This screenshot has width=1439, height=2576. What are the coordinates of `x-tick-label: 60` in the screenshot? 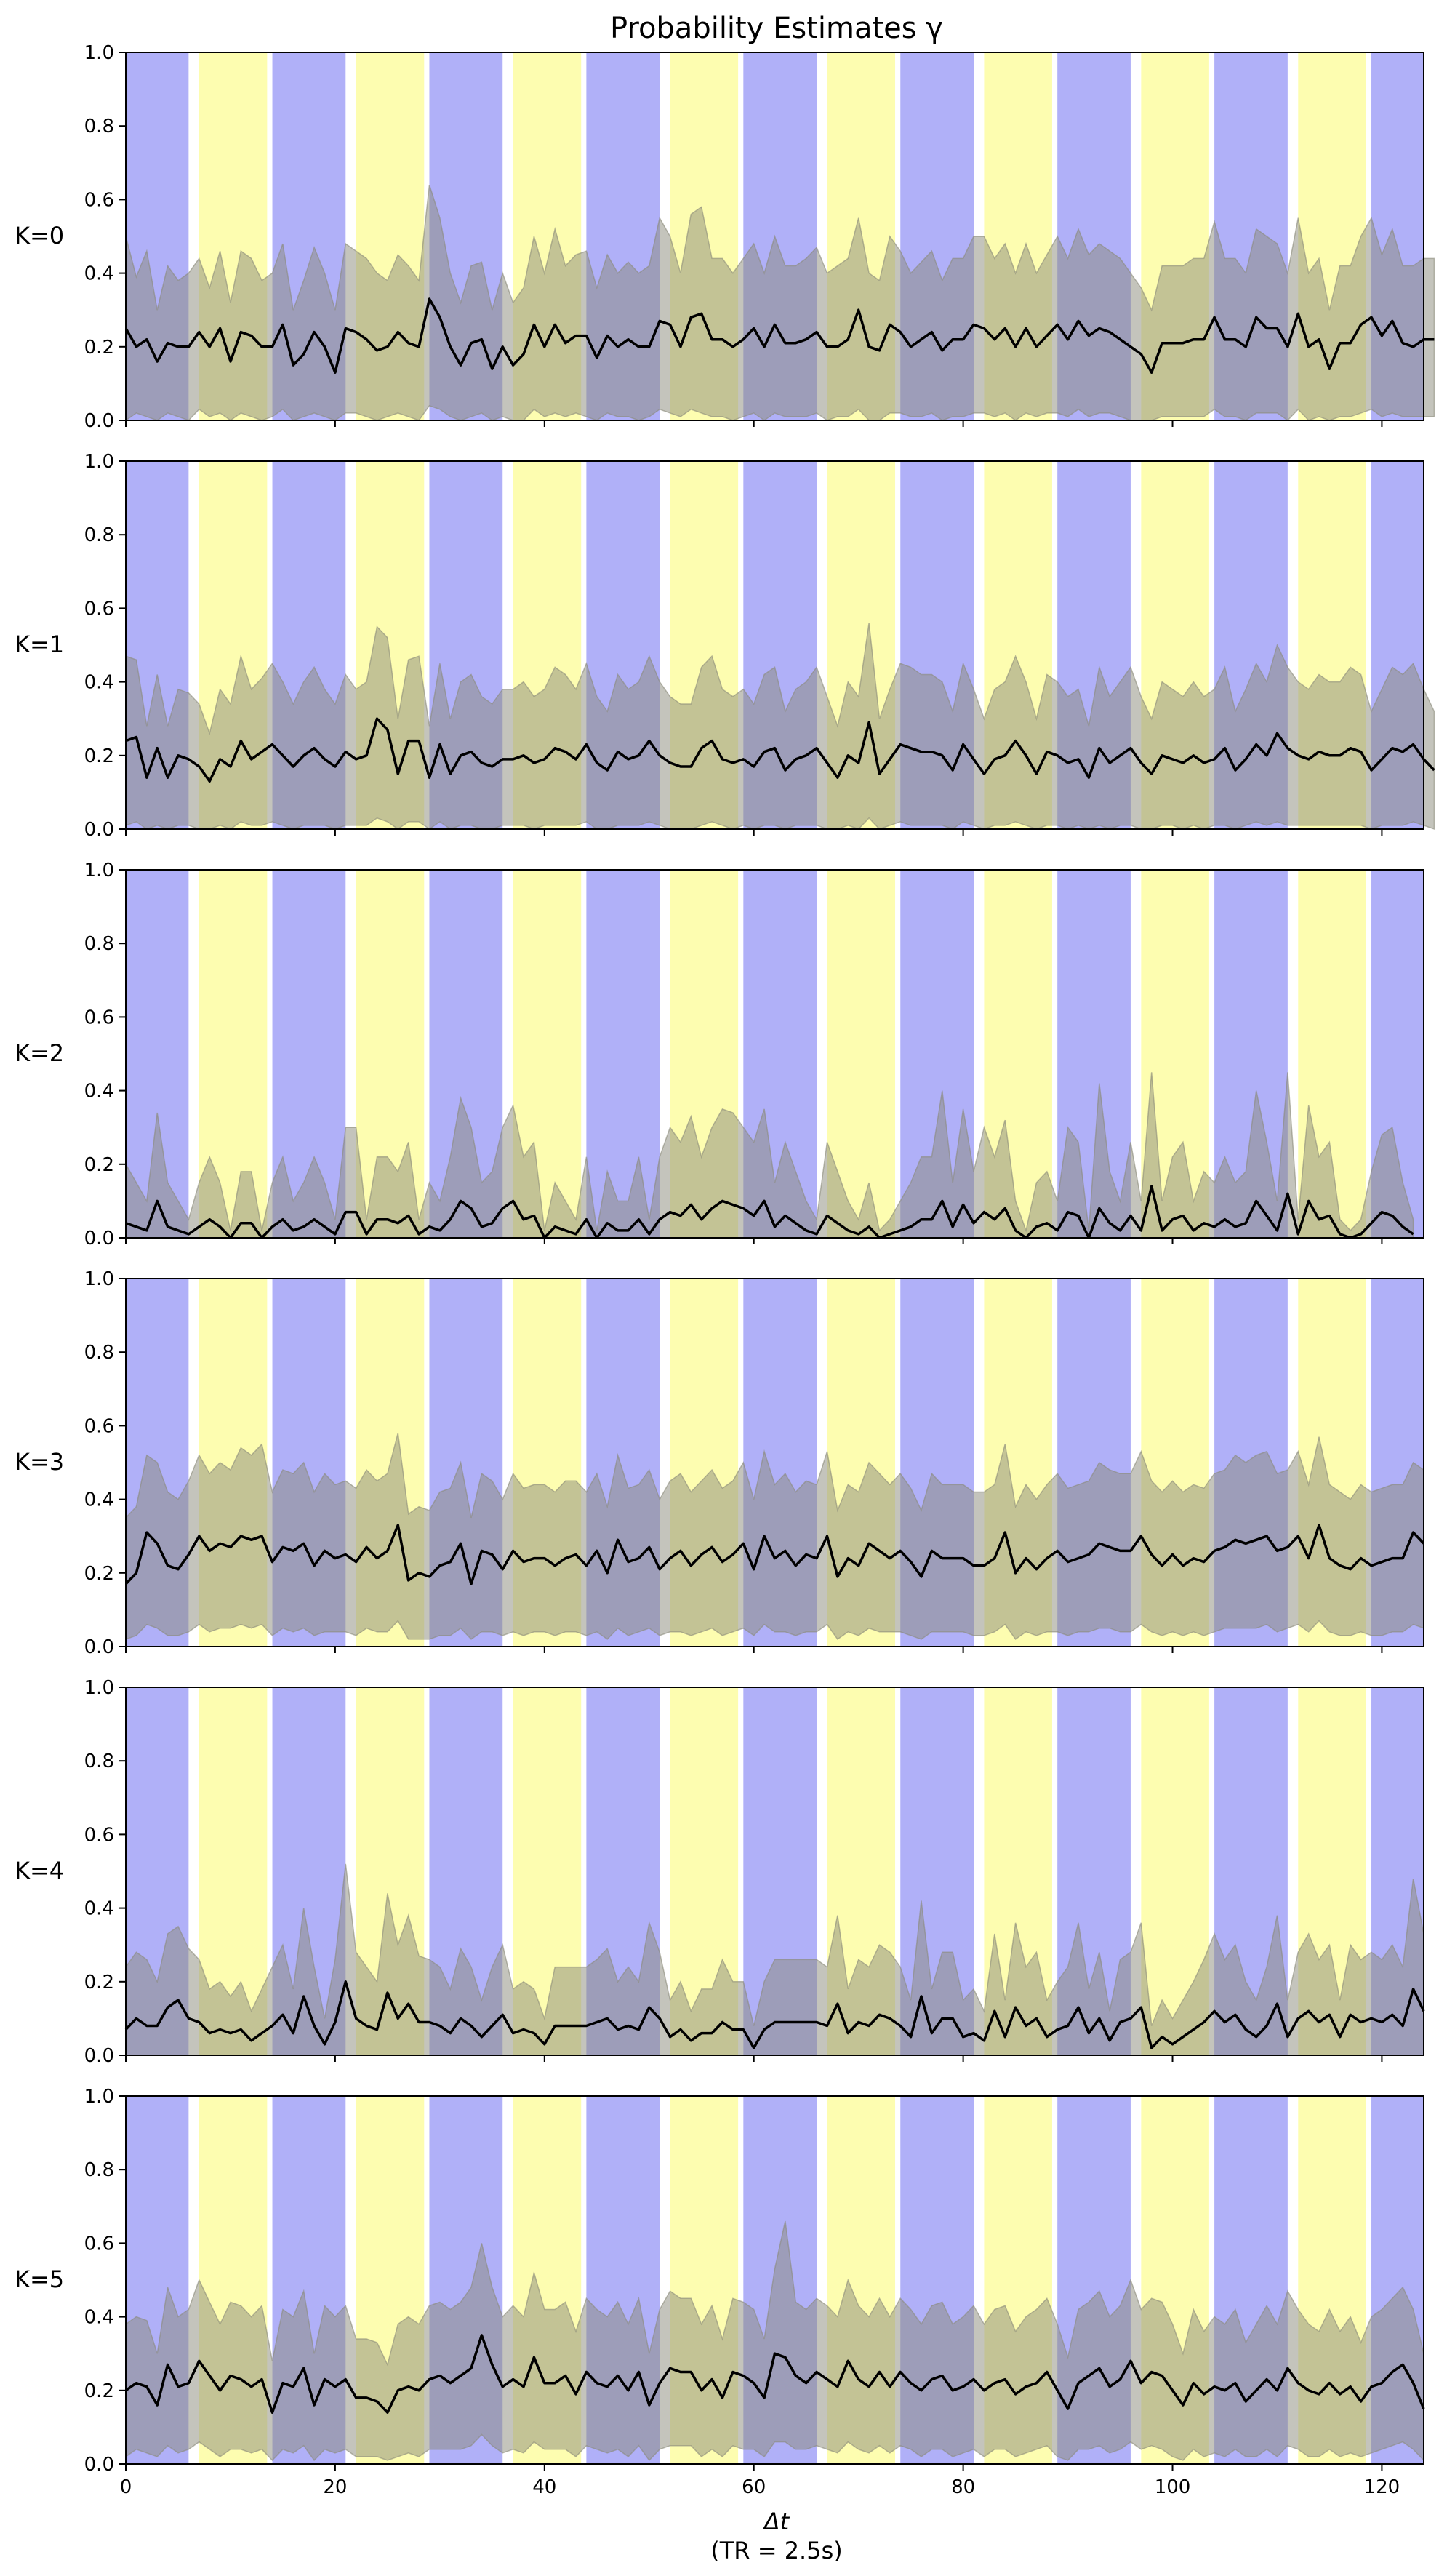 It's located at (754, 2487).